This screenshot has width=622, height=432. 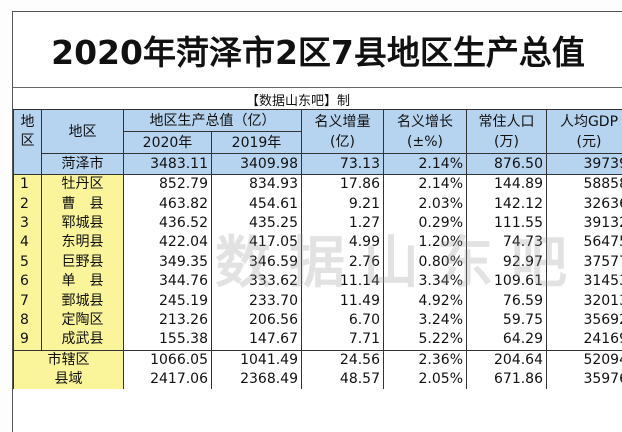 I want to click on row-per-capita: 32013, so click(x=584, y=300).